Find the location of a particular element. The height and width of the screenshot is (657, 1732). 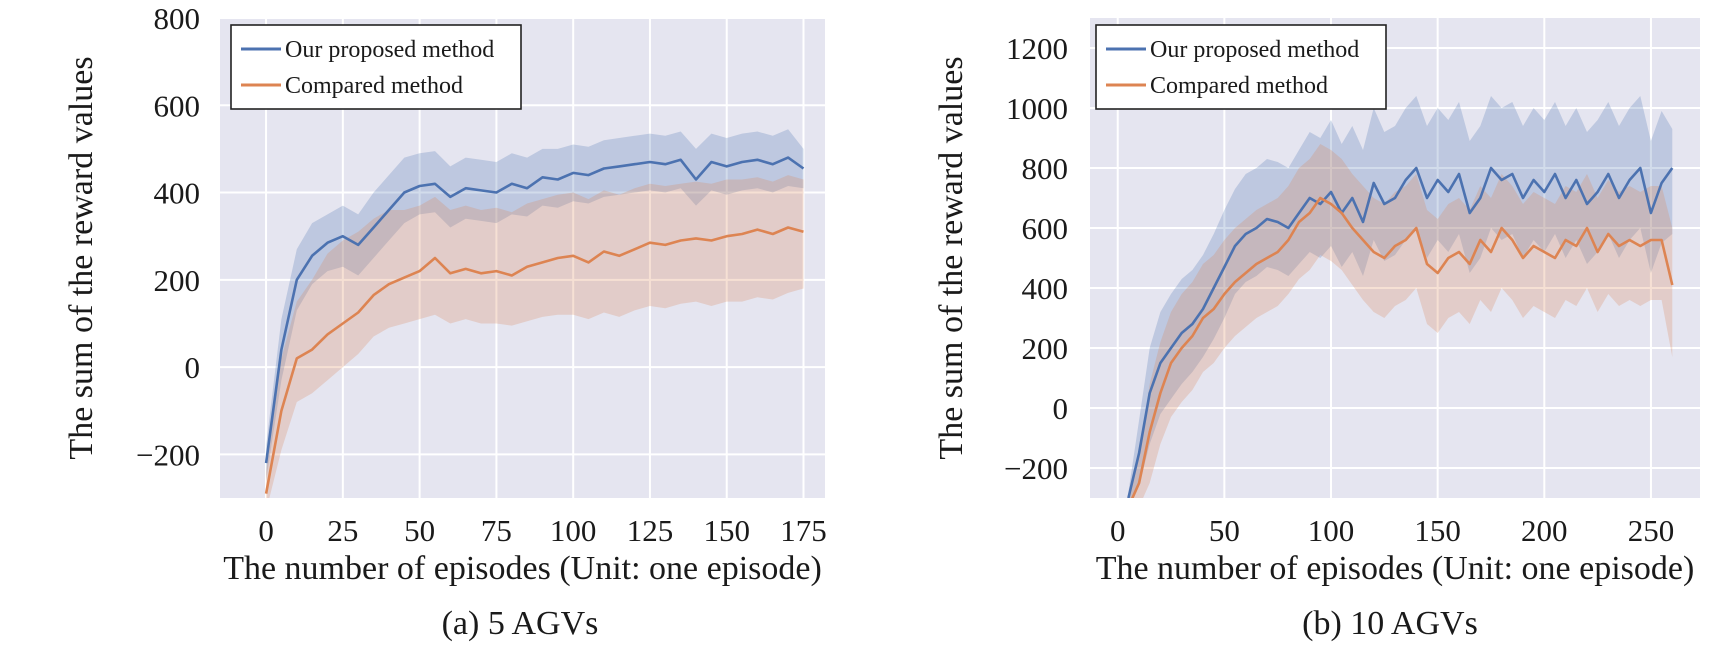

y-tick-label: 1000 is located at coordinates (1037, 108).